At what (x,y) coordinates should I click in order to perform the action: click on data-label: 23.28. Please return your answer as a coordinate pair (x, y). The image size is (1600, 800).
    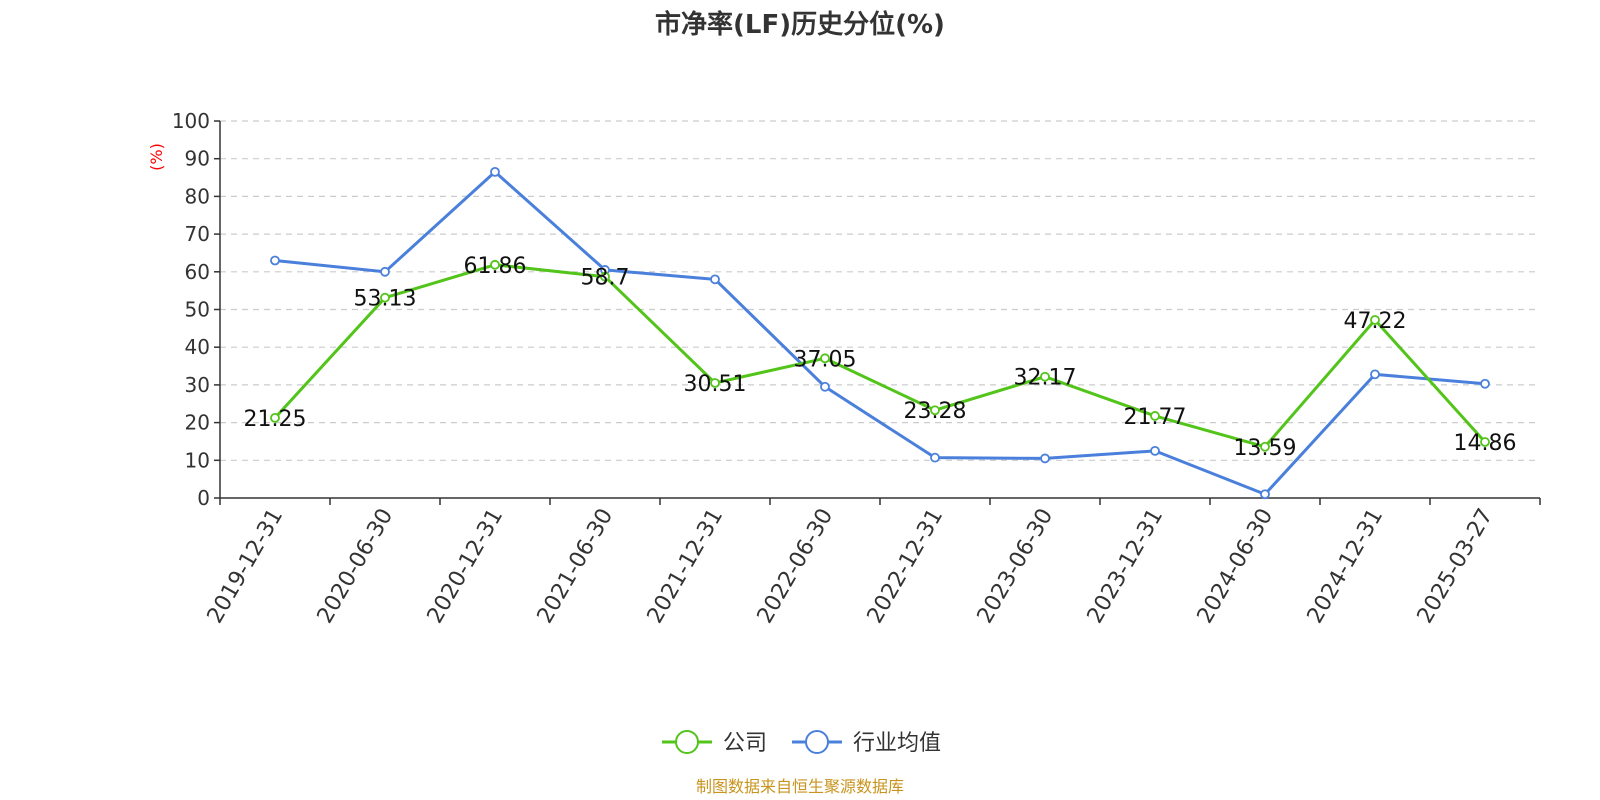
    Looking at the image, I should click on (935, 411).